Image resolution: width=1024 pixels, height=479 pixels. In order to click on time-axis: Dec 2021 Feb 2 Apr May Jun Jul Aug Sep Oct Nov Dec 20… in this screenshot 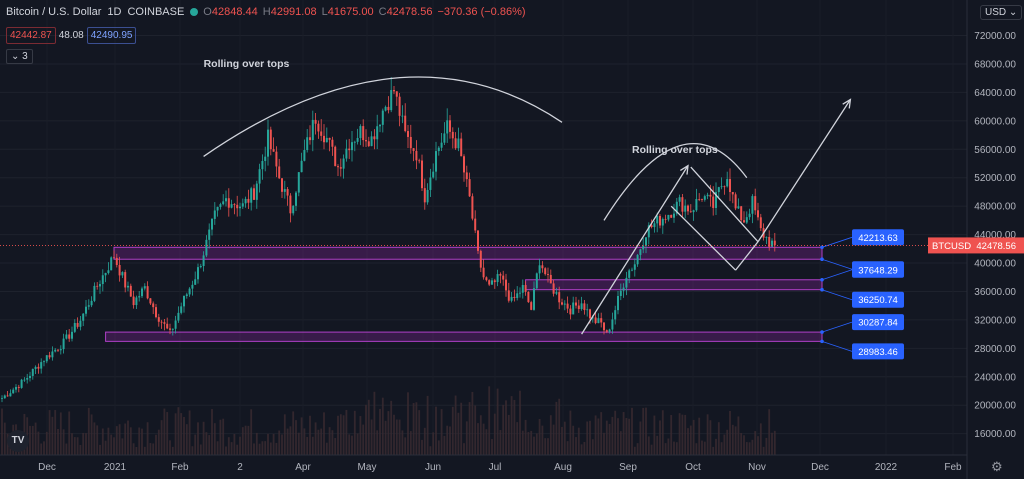, I will do `click(483, 463)`.